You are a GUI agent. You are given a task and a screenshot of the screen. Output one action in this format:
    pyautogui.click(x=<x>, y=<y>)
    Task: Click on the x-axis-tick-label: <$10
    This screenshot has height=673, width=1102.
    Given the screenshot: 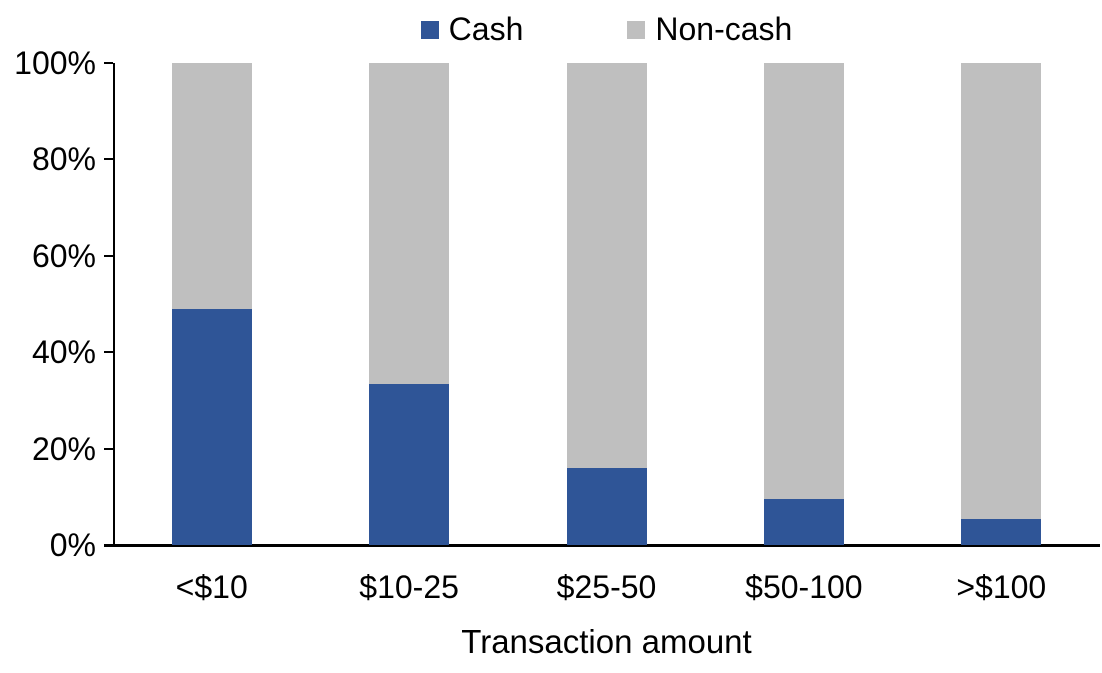 What is the action you would take?
    pyautogui.click(x=211, y=587)
    